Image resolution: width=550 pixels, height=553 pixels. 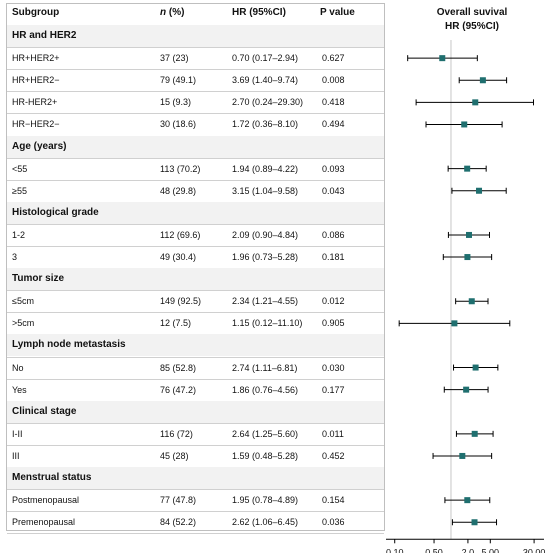 I want to click on table-row: III 45 (28) 1.59 (0.48–5.28) 0.452, so click(x=195, y=456).